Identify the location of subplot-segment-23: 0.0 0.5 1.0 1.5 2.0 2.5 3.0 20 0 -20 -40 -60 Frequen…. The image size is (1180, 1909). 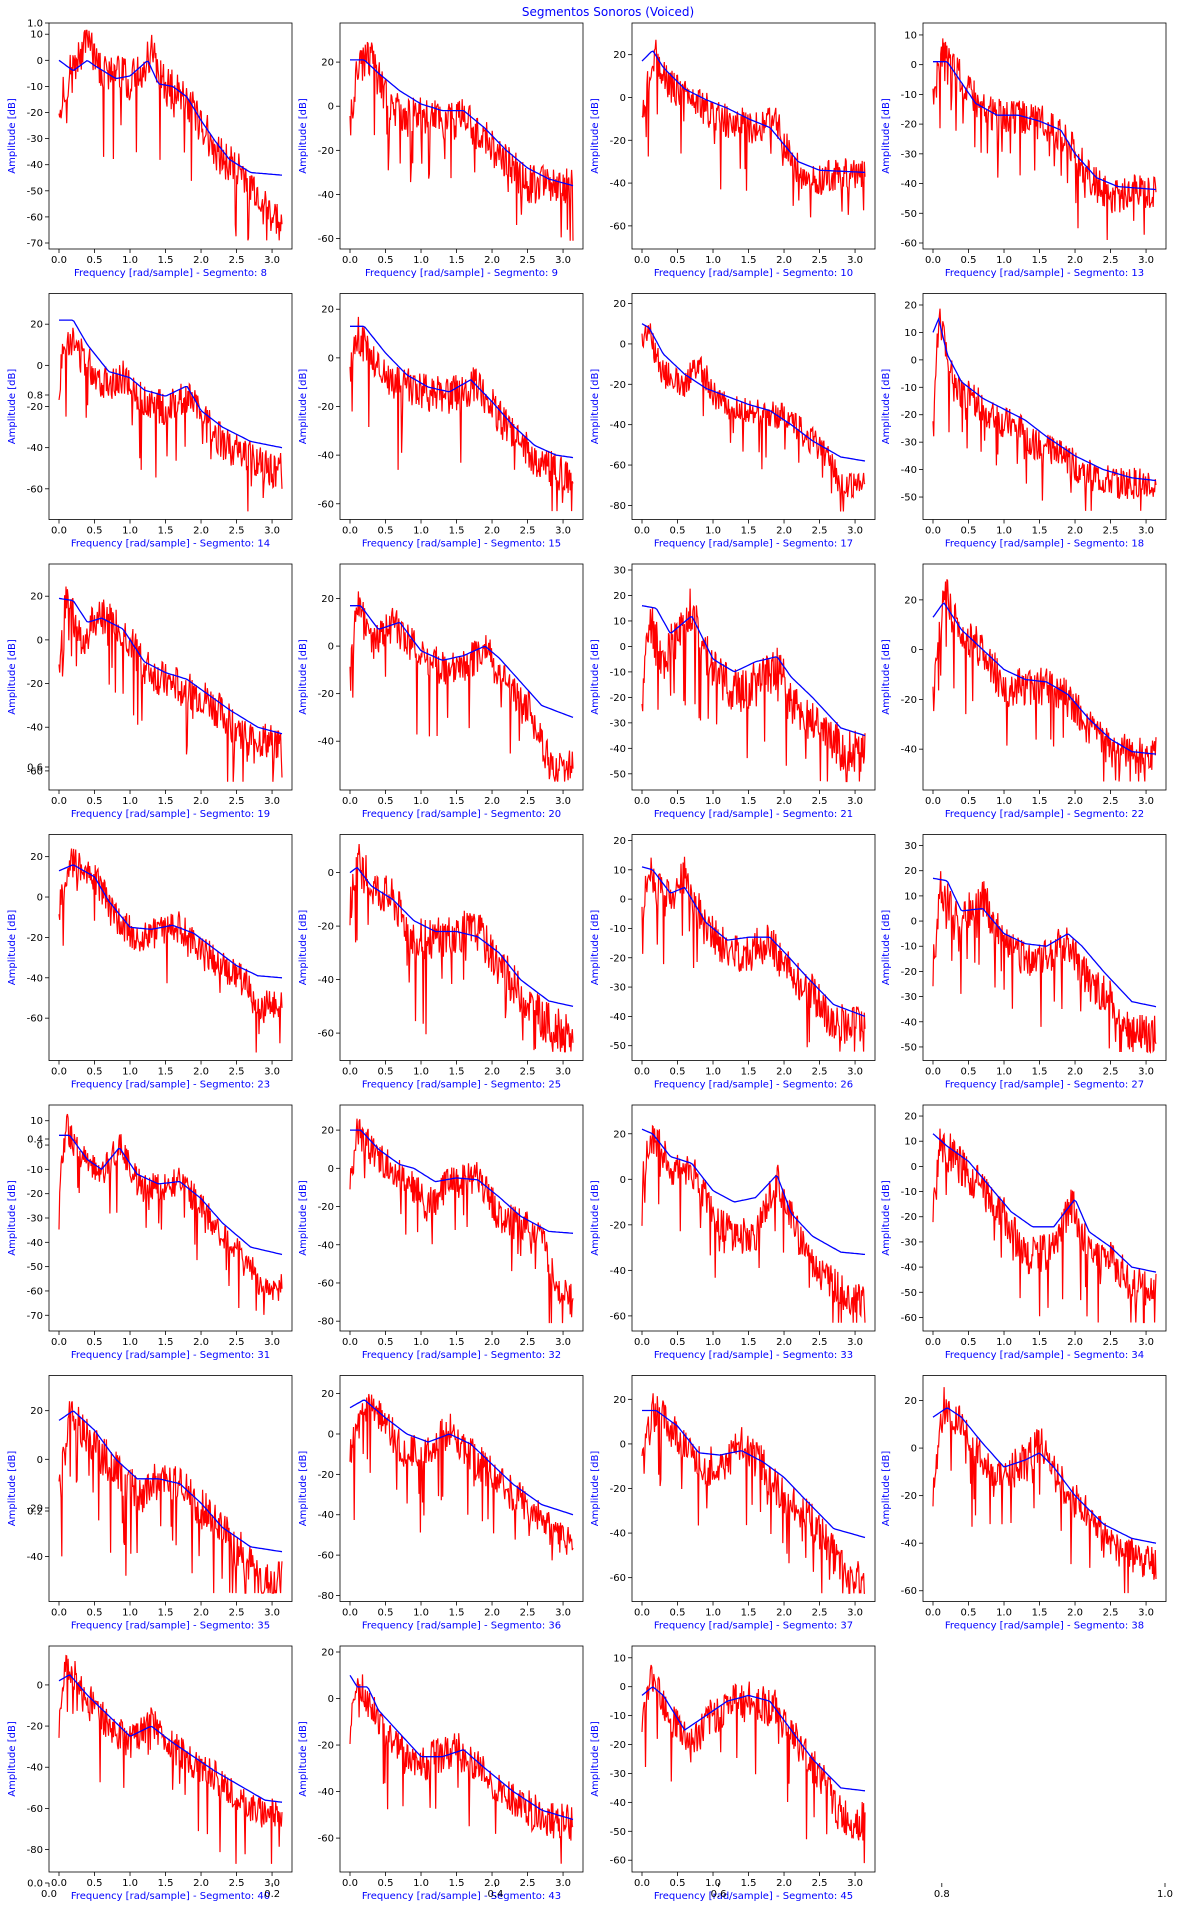
(150, 962).